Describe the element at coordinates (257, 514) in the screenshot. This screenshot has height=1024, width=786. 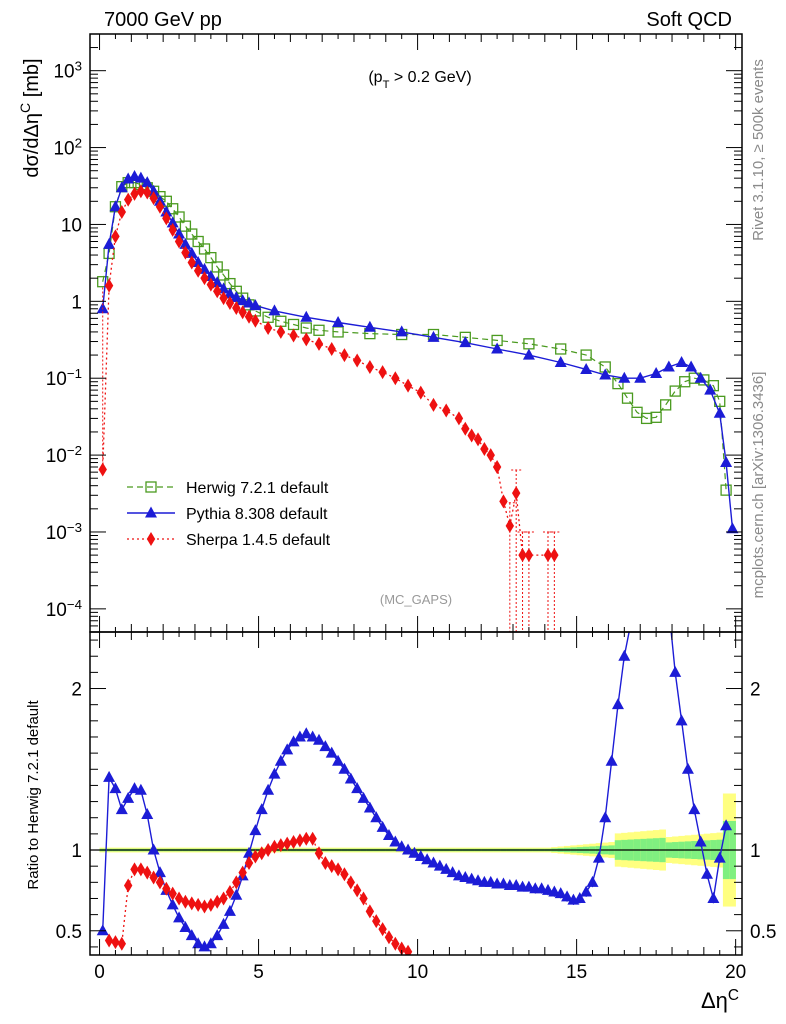
I see `legend-label-pythia: Pythia 8.308 default` at that location.